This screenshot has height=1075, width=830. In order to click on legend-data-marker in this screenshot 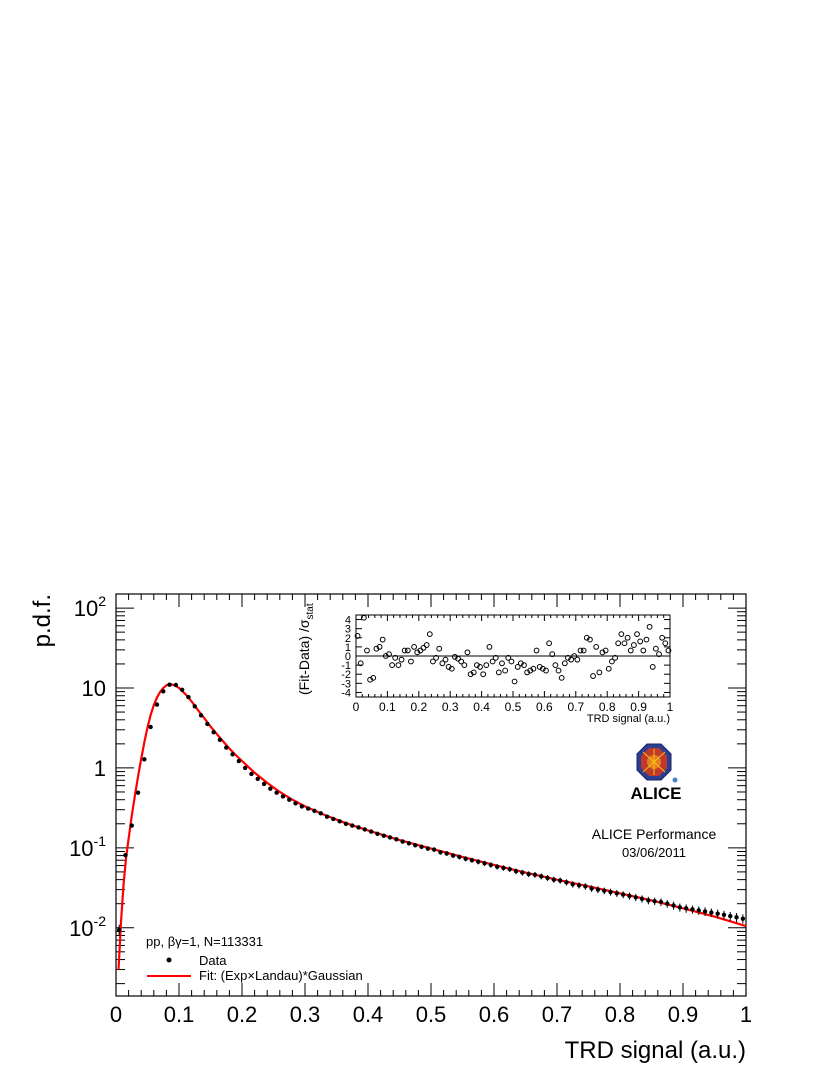, I will do `click(169, 960)`.